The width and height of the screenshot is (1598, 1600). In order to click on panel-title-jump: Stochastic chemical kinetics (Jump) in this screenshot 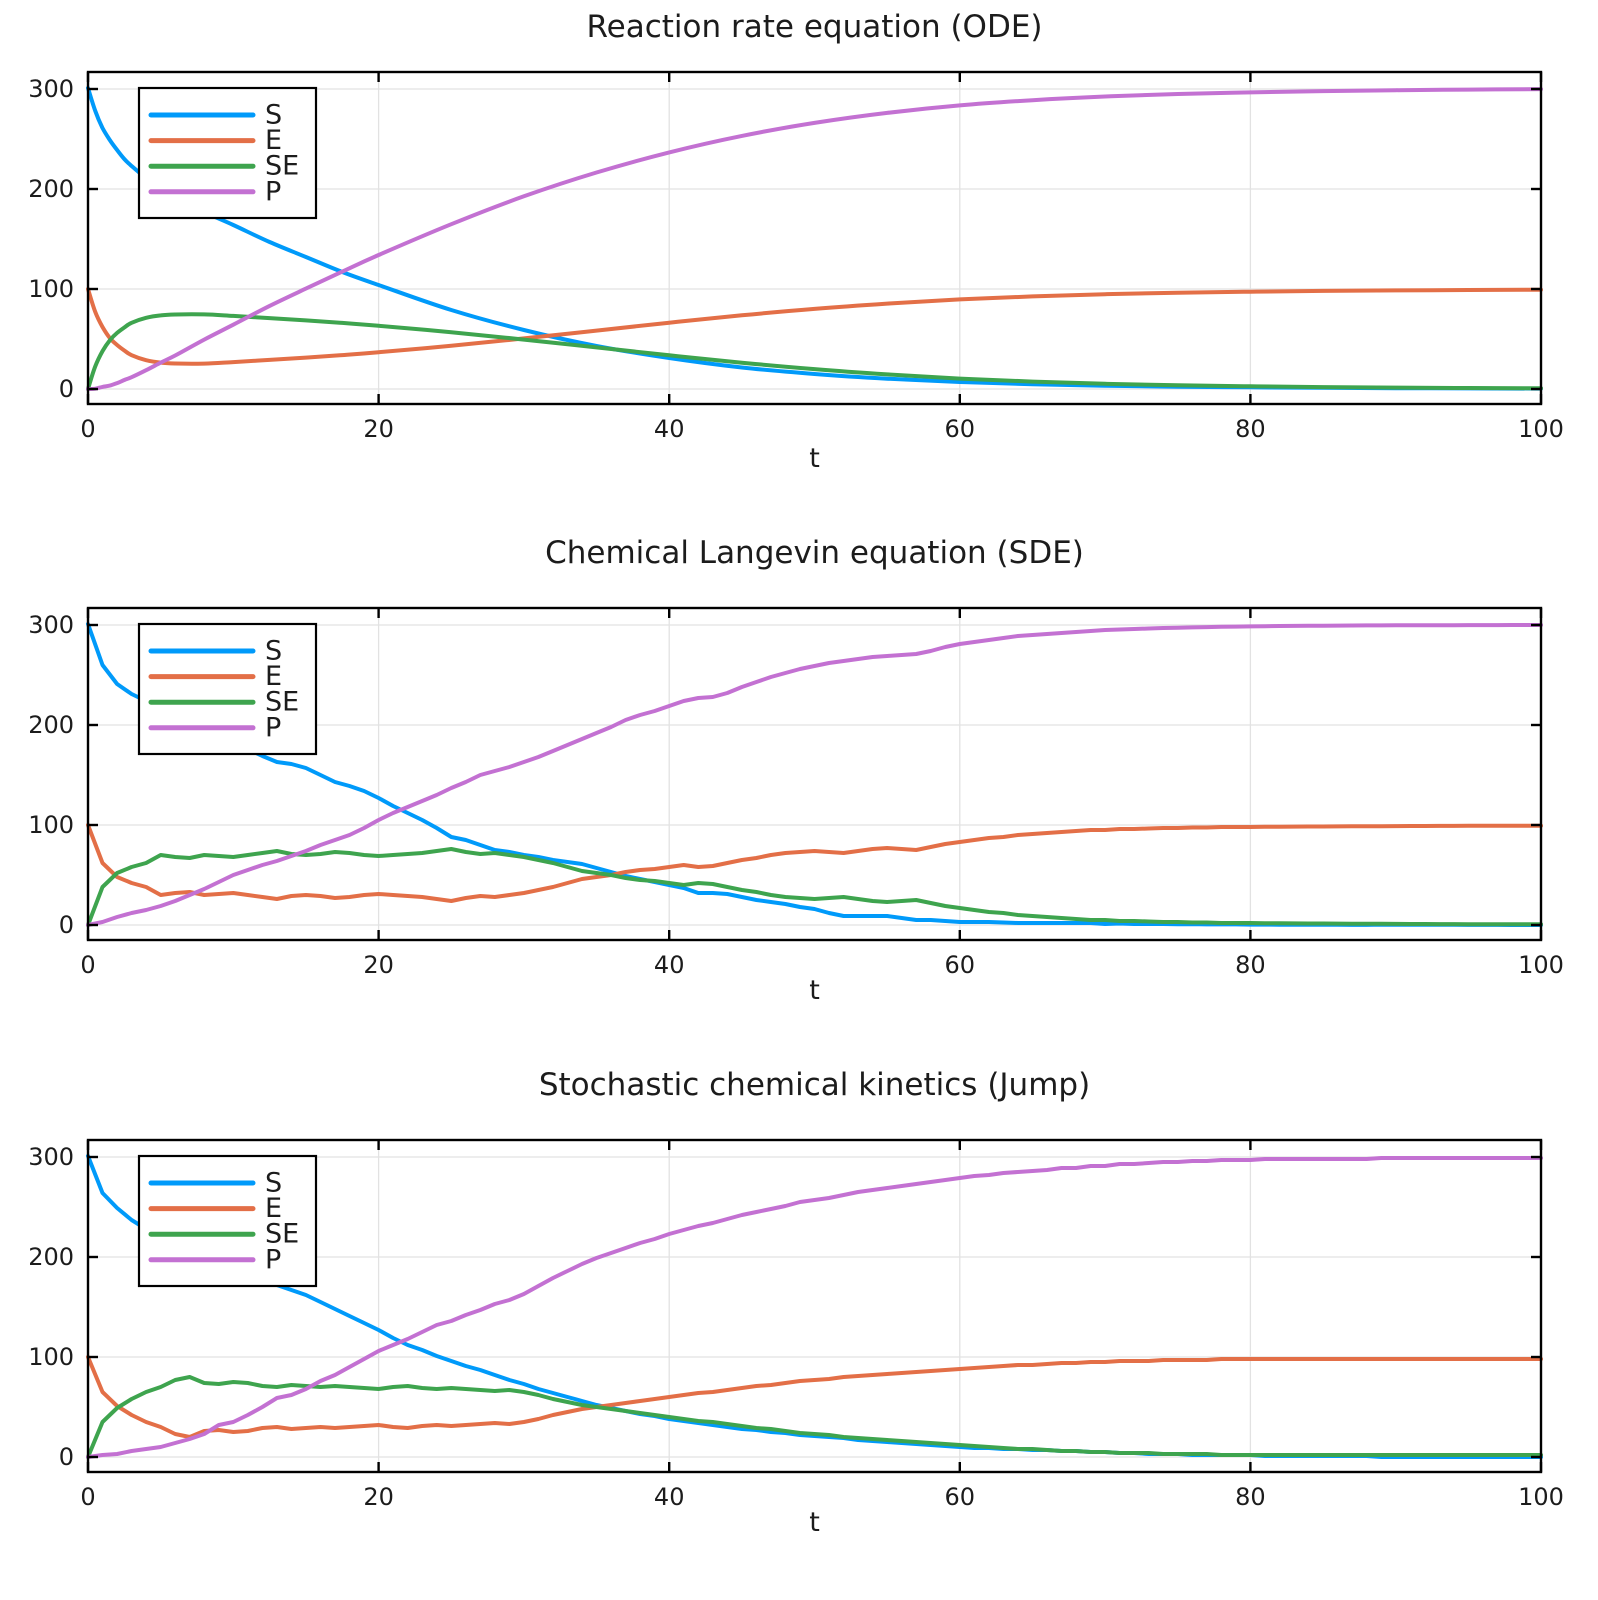, I will do `click(814, 1085)`.